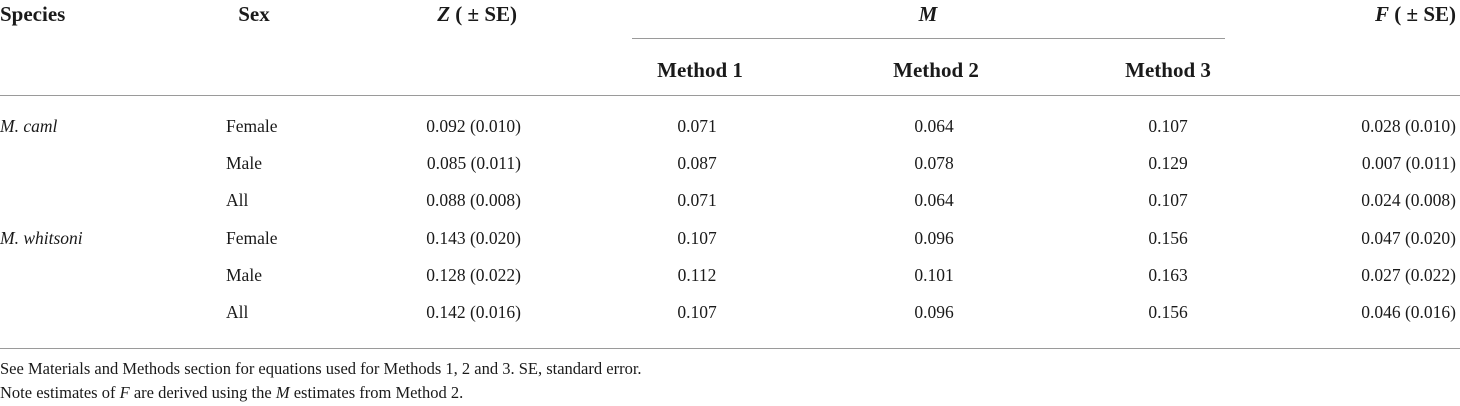 The image size is (1460, 406). What do you see at coordinates (1168, 163) in the screenshot?
I see `cell-method-3: 0.129` at bounding box center [1168, 163].